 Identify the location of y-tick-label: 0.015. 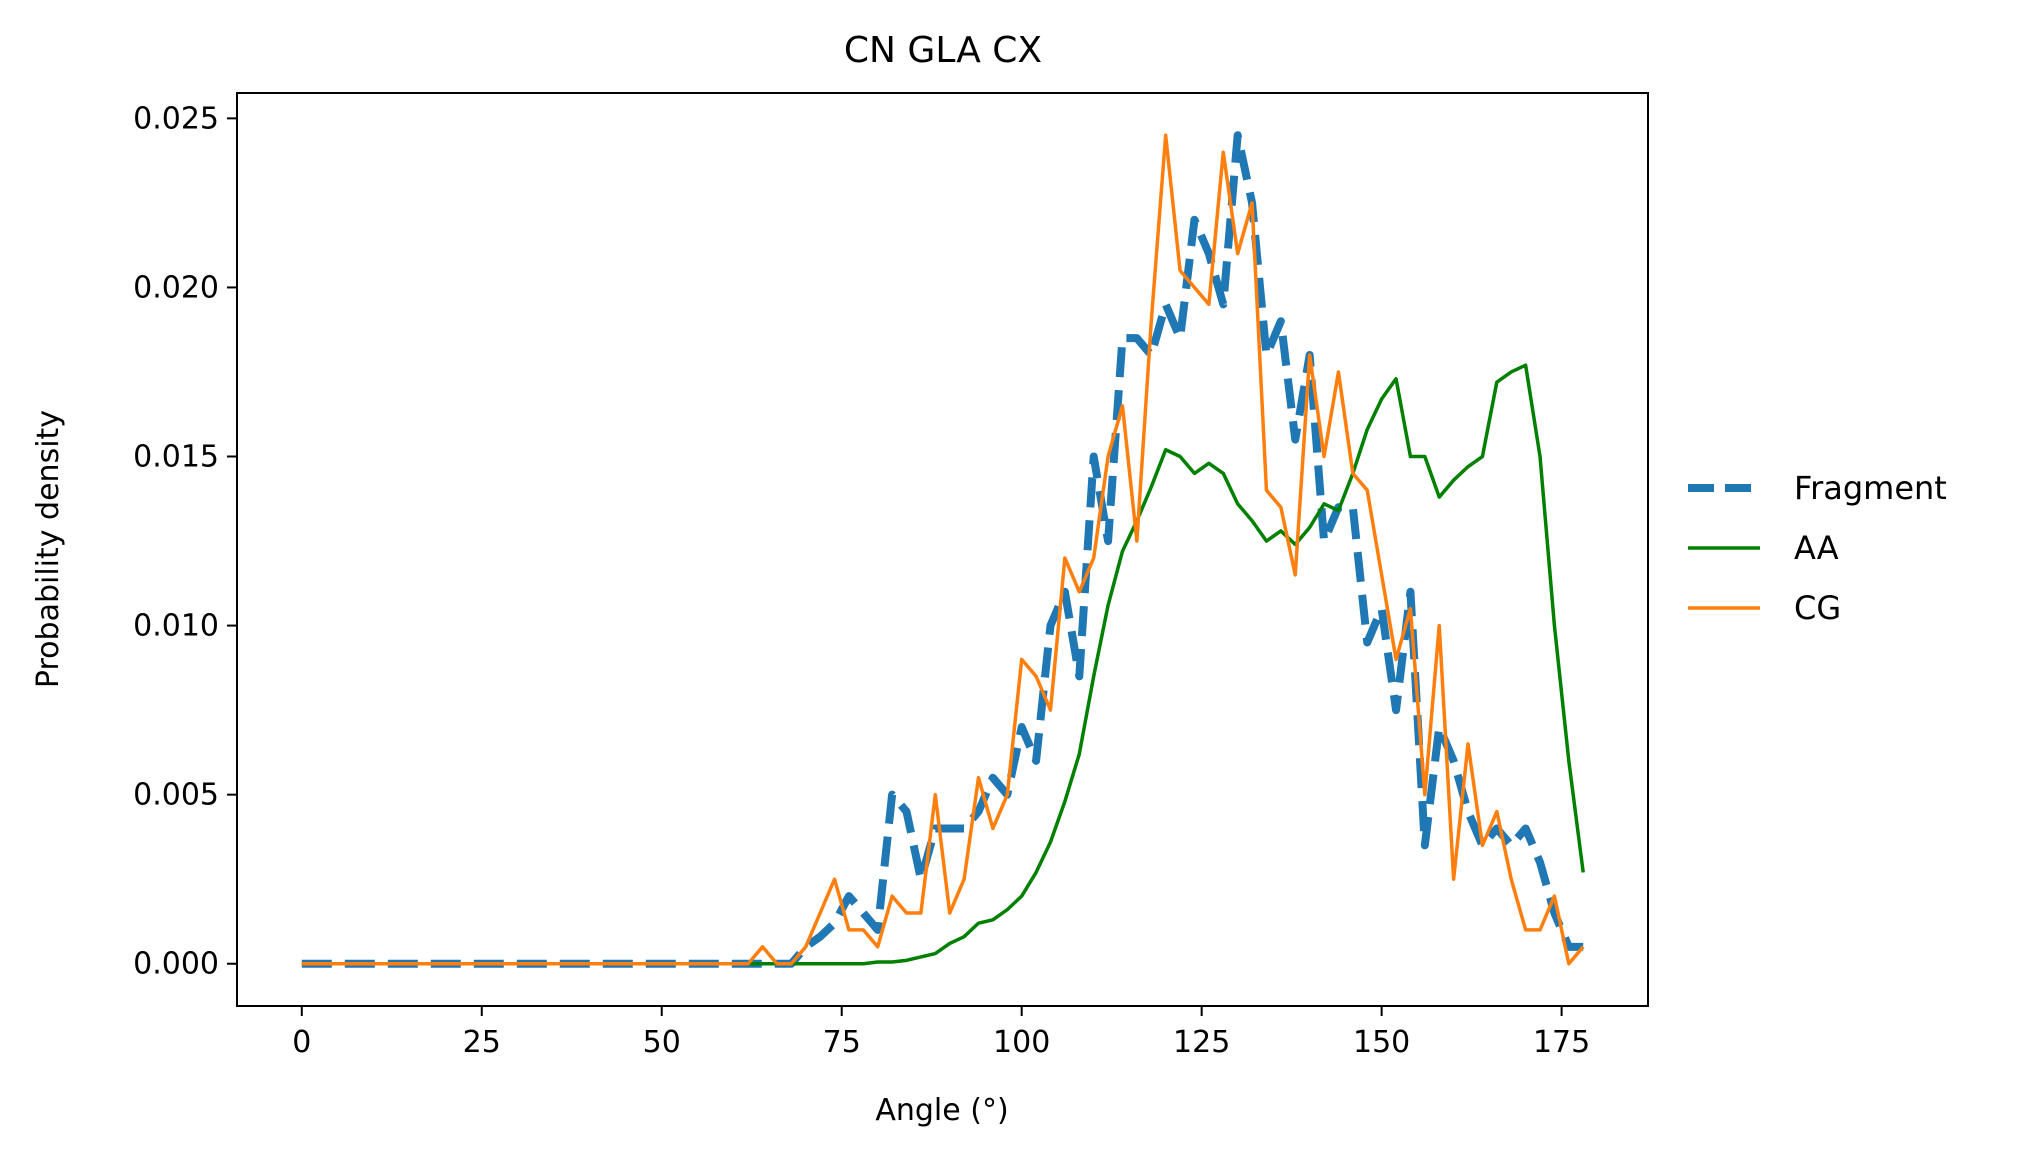
(176, 457).